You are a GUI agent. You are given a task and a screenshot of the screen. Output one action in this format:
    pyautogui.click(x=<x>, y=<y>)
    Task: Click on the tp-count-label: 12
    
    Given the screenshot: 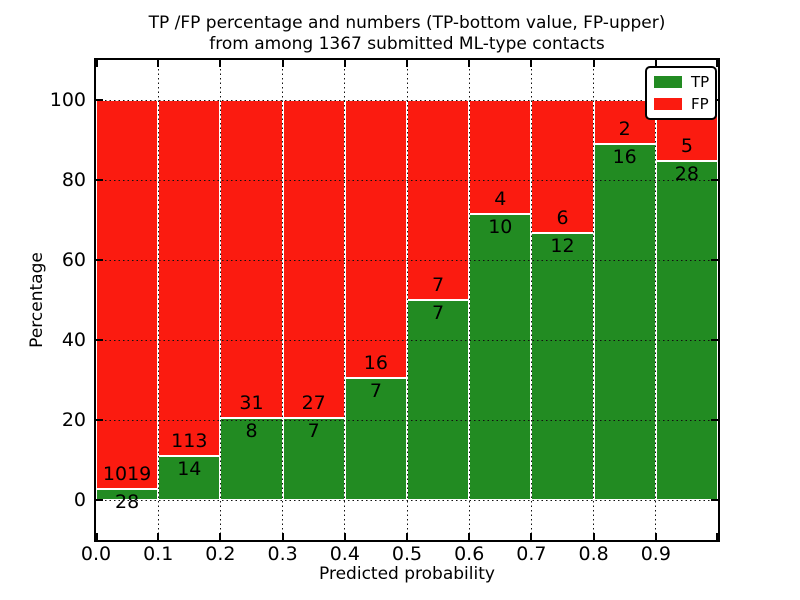 What is the action you would take?
    pyautogui.click(x=562, y=246)
    